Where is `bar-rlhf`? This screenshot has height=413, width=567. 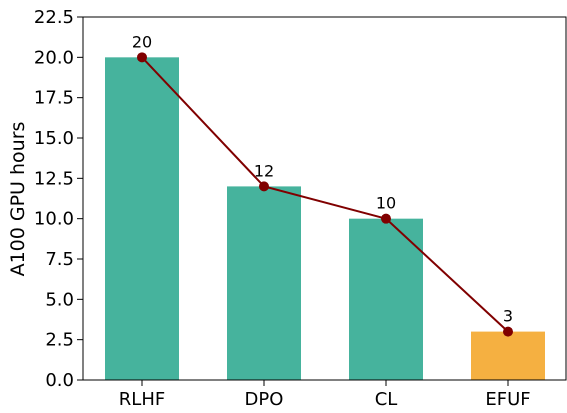
bar-rlhf is located at coordinates (142, 218).